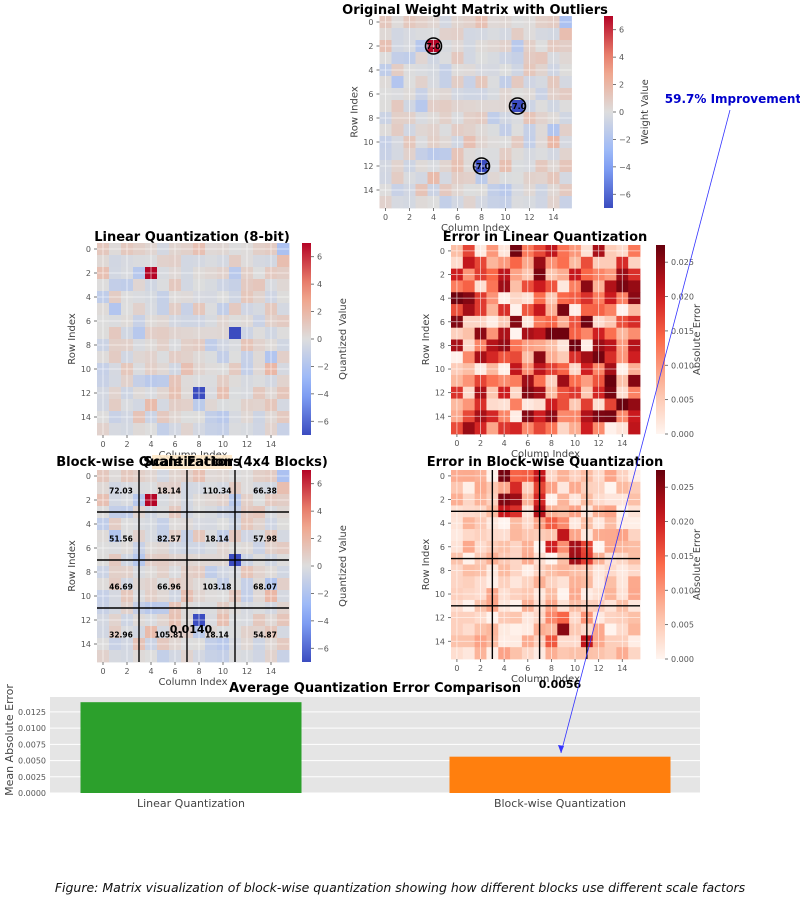  What do you see at coordinates (504, 443) in the screenshot?
I see `x-tick-label: 4` at bounding box center [504, 443].